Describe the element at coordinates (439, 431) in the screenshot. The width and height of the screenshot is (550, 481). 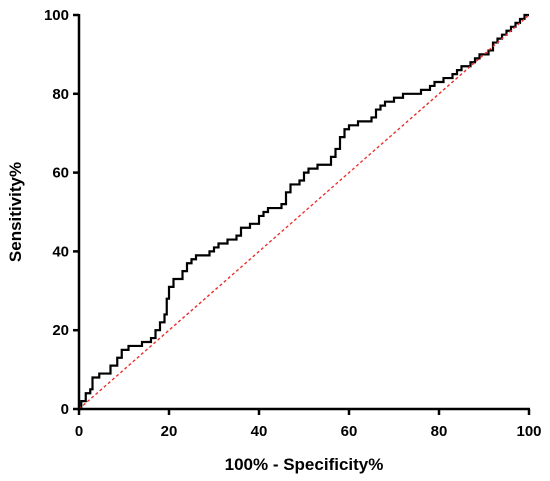
I see `x-tick-label: 80` at that location.